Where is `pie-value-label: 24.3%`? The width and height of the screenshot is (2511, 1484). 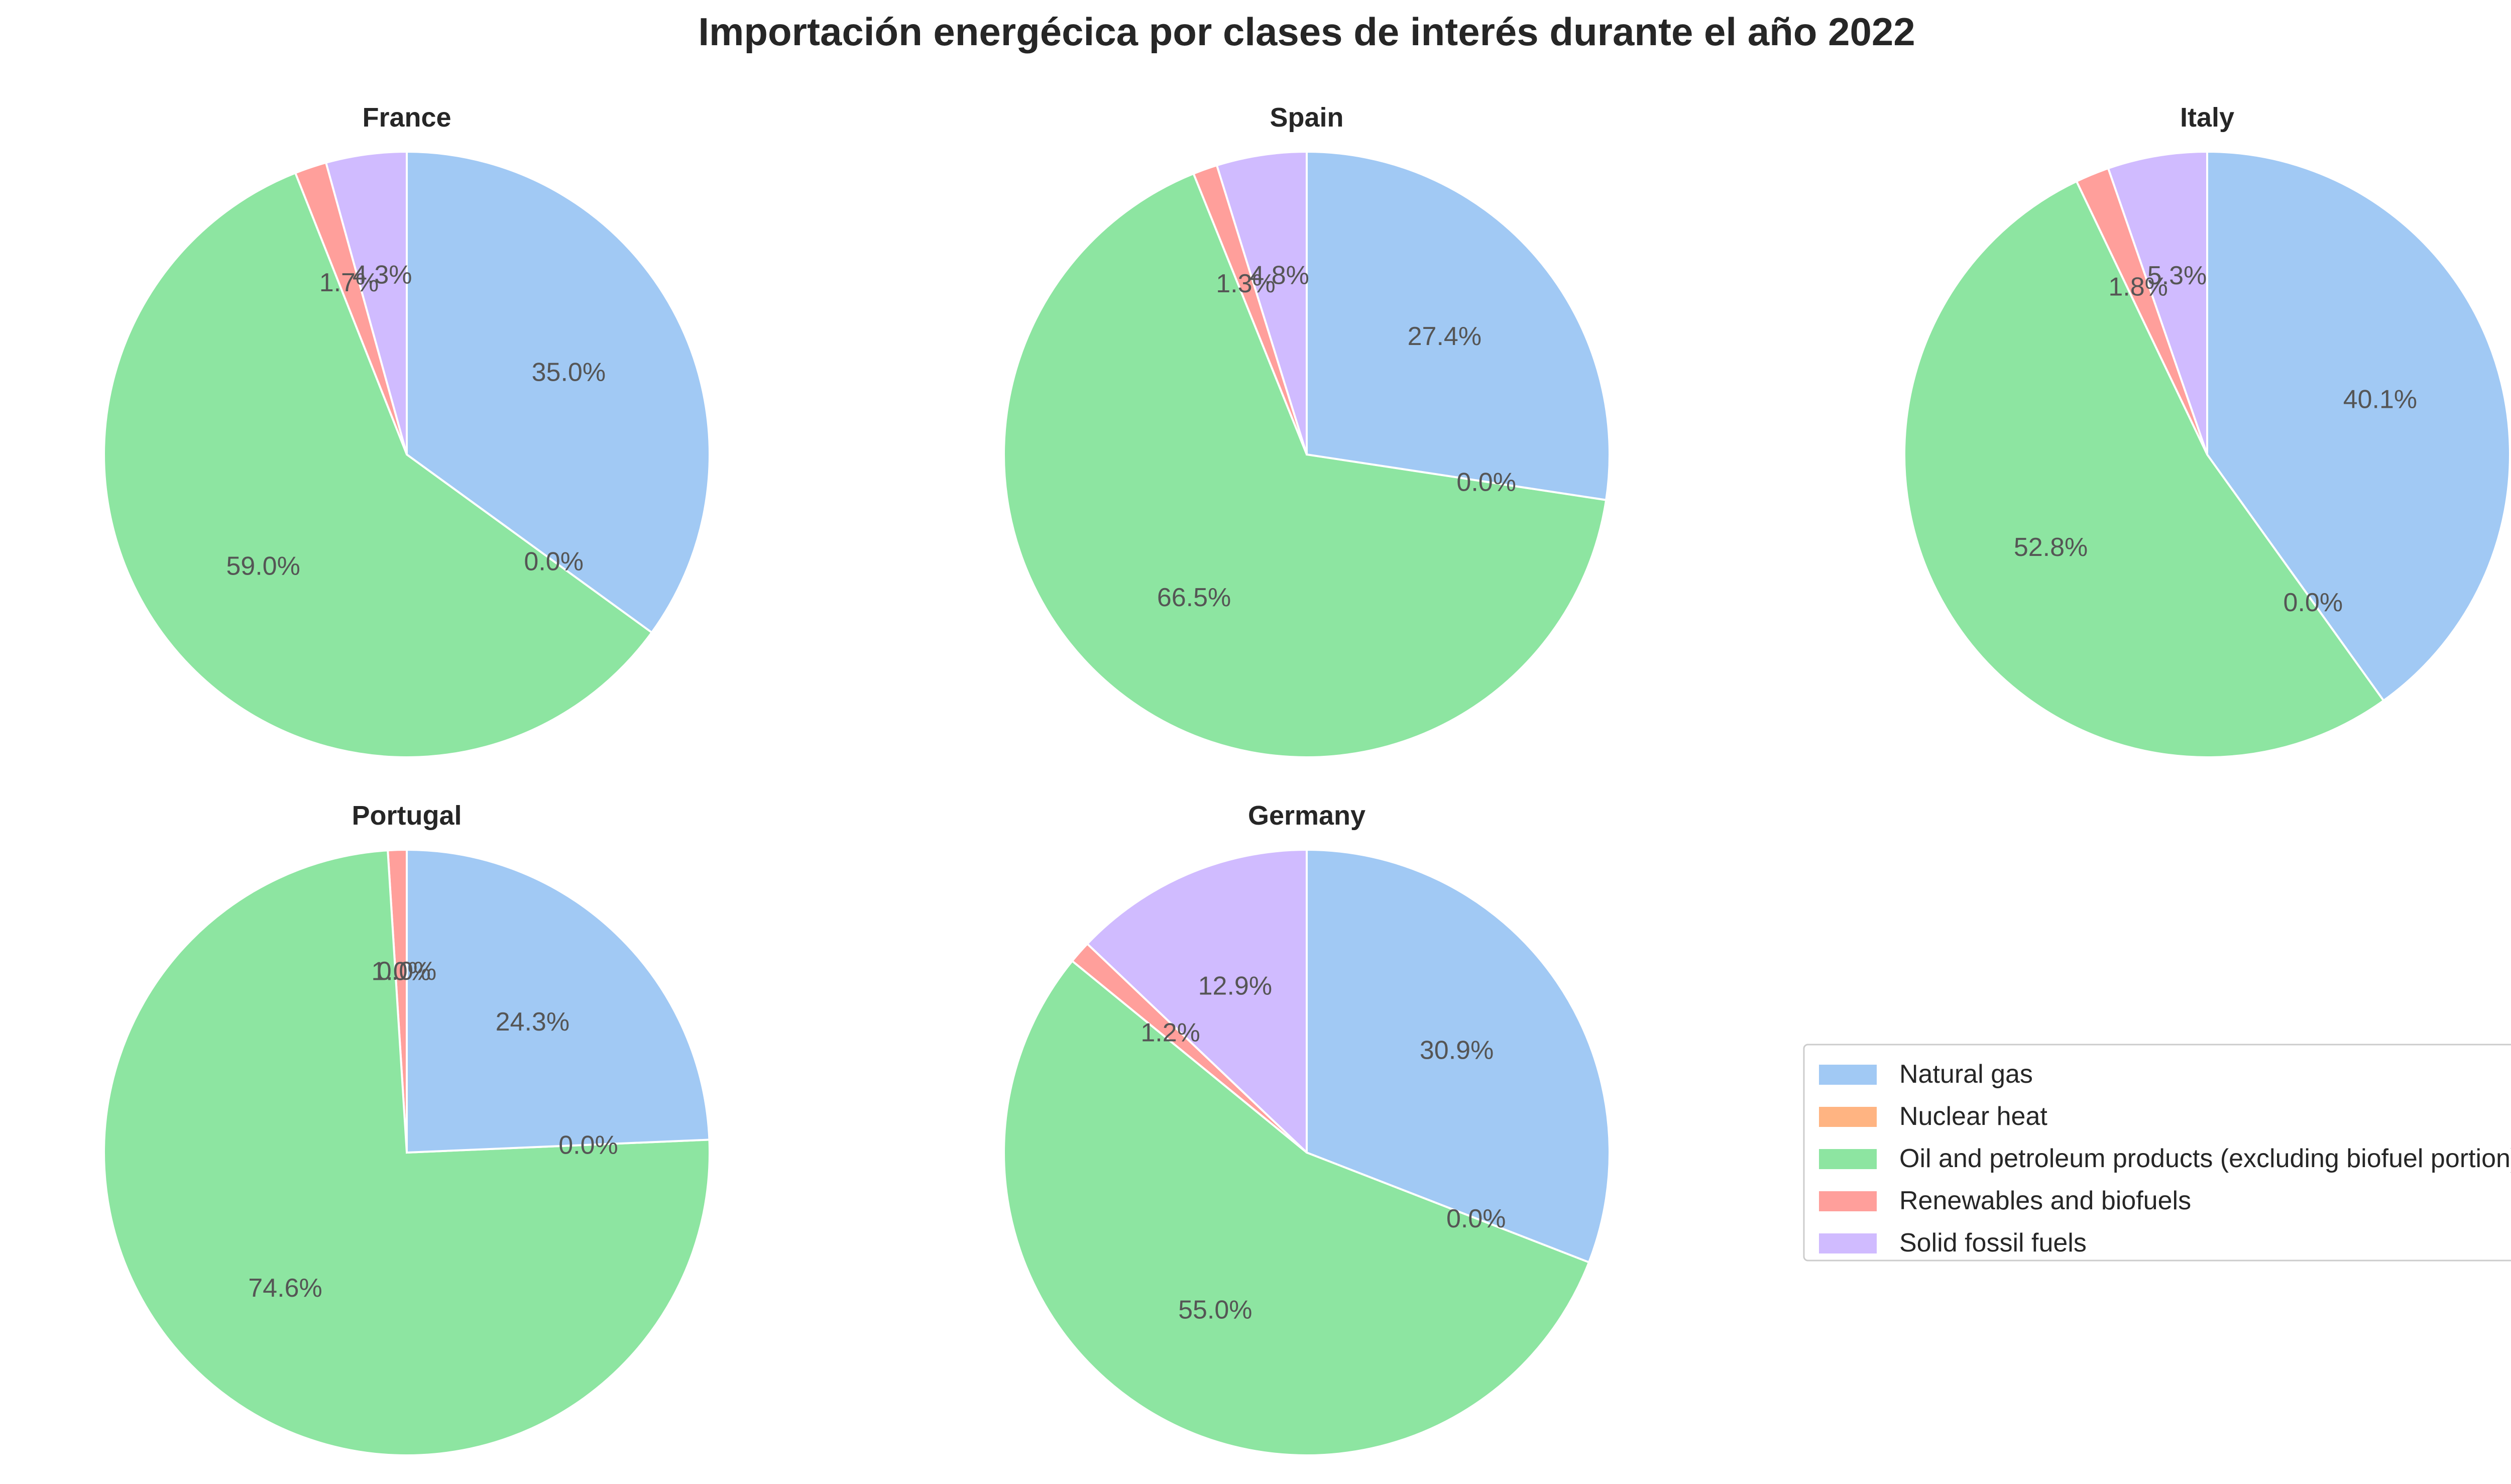
pie-value-label: 24.3% is located at coordinates (532, 1022).